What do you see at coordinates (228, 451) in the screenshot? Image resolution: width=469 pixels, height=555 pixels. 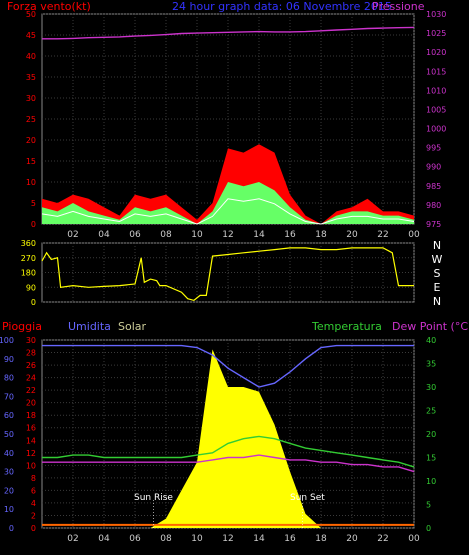 I see `temperature-line` at bounding box center [228, 451].